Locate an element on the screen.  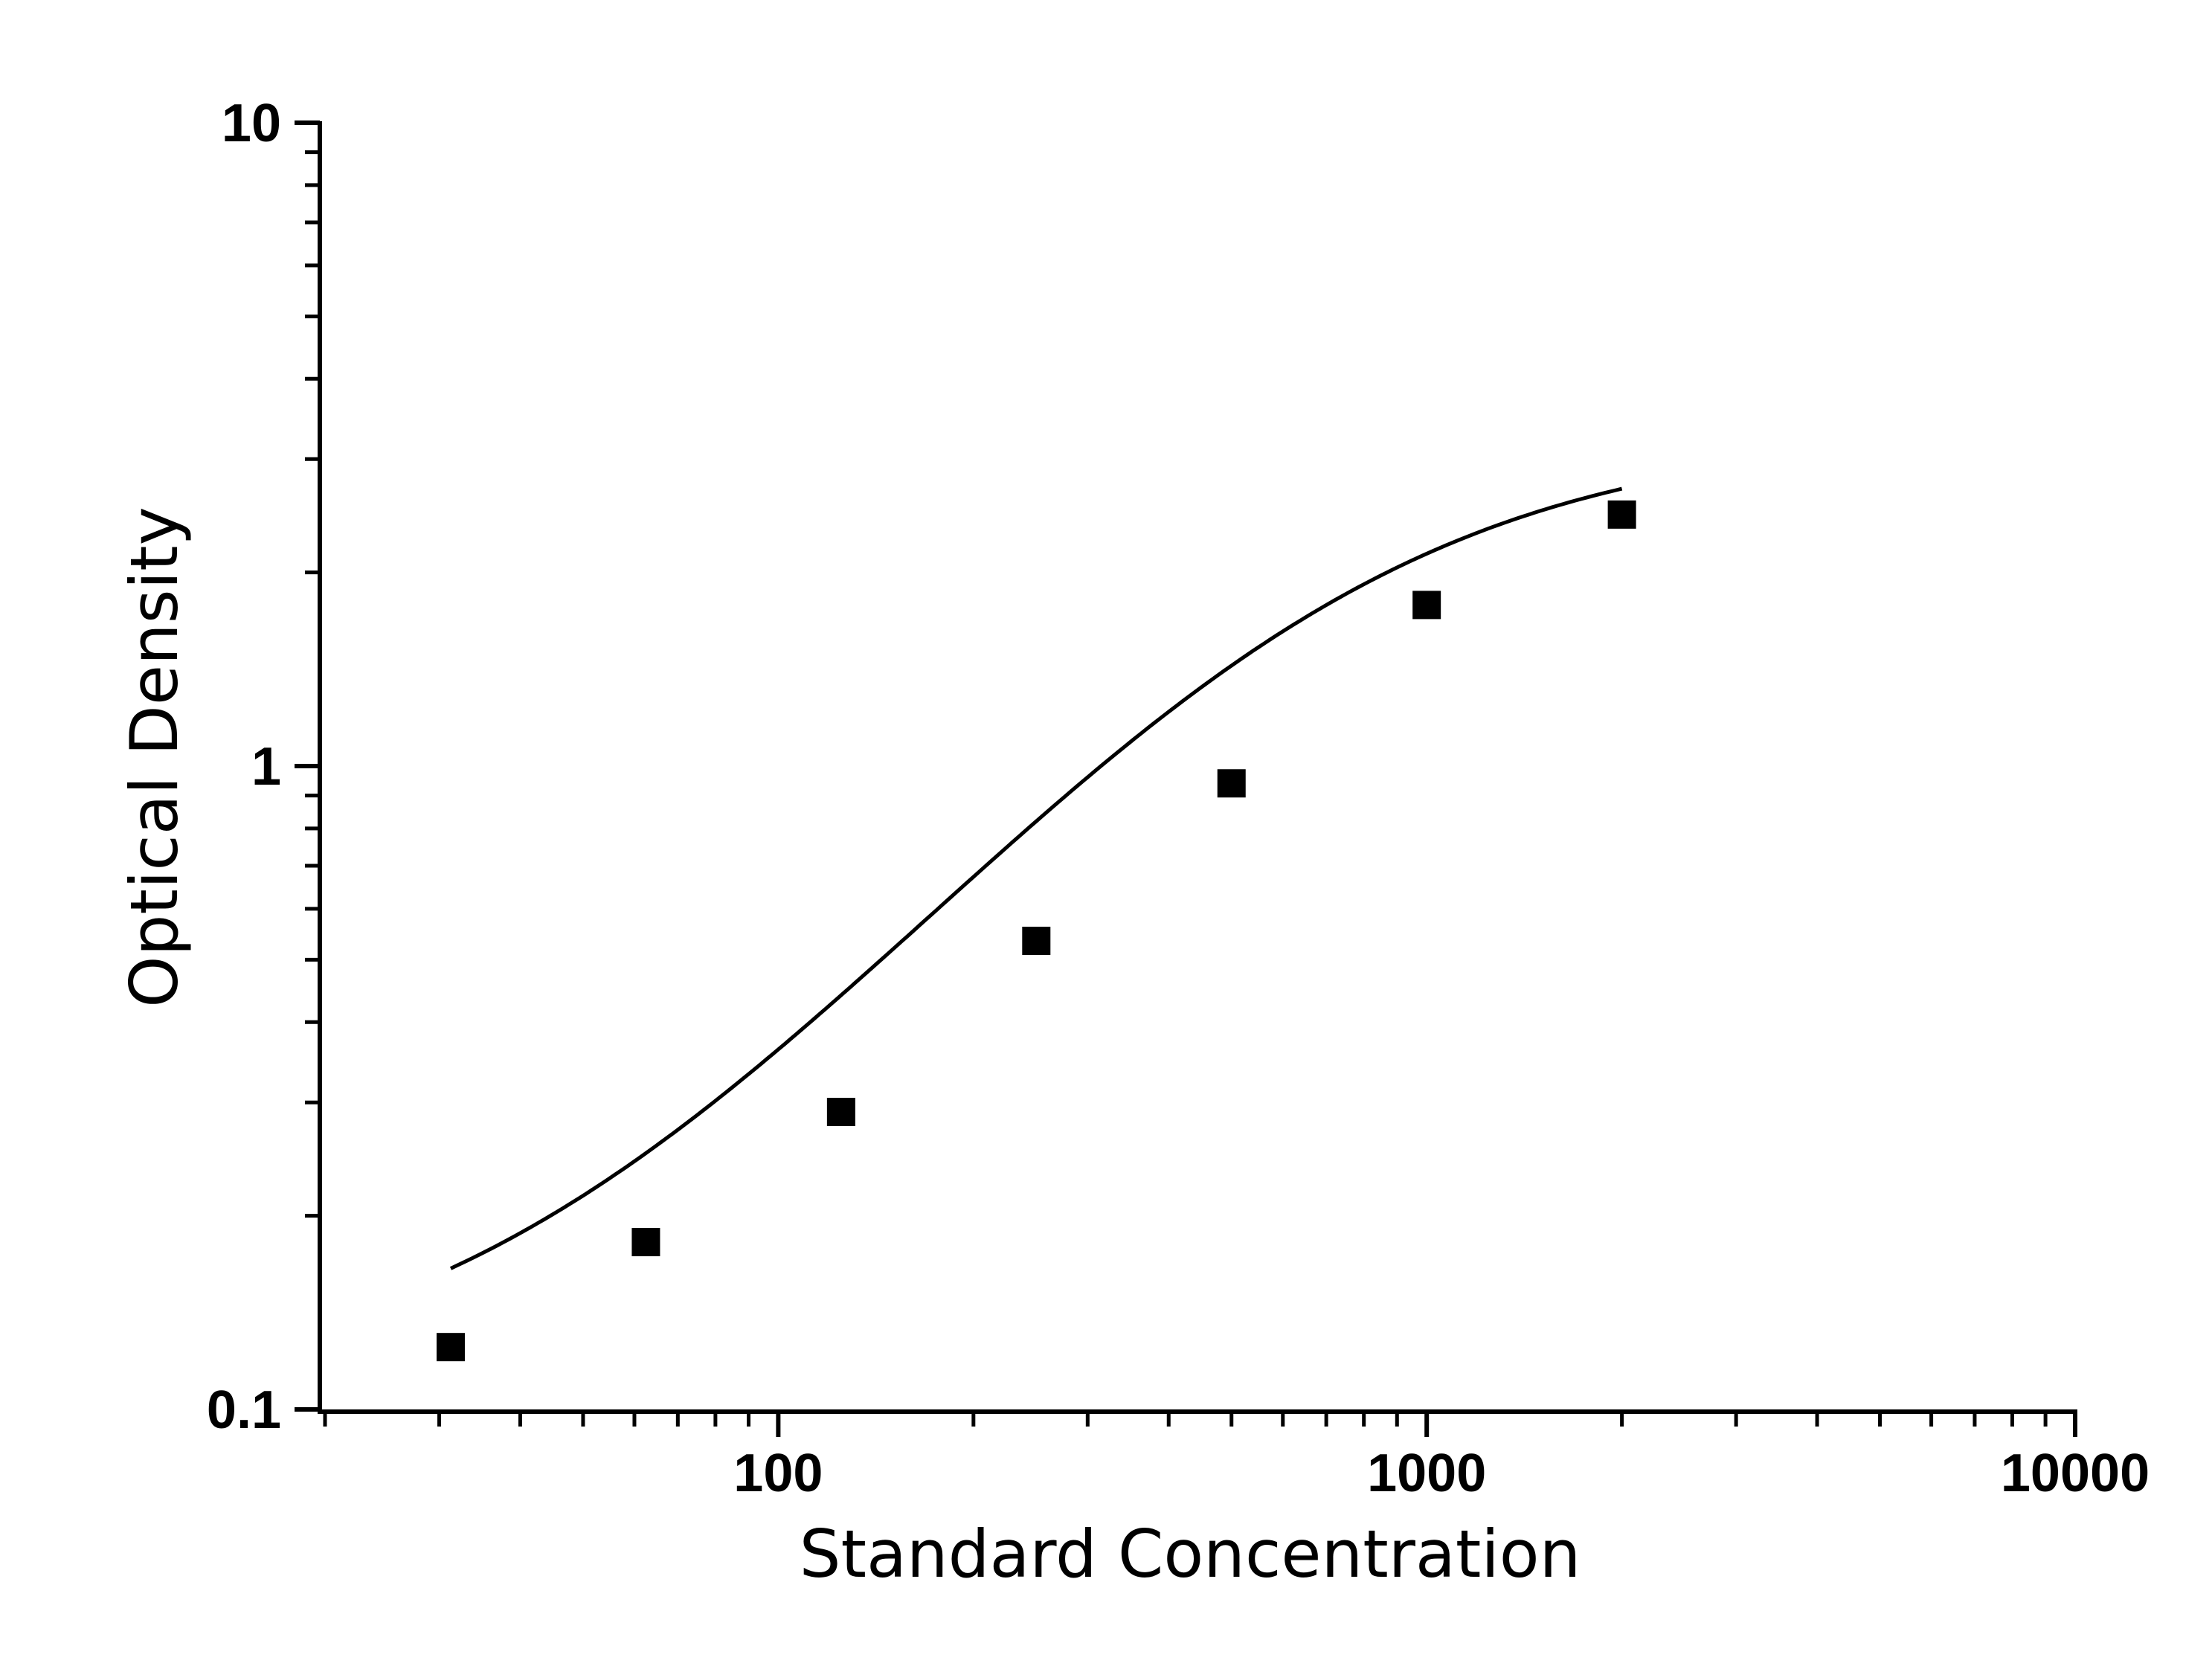
y-axis-title: Optical Density is located at coordinates (154, 757).